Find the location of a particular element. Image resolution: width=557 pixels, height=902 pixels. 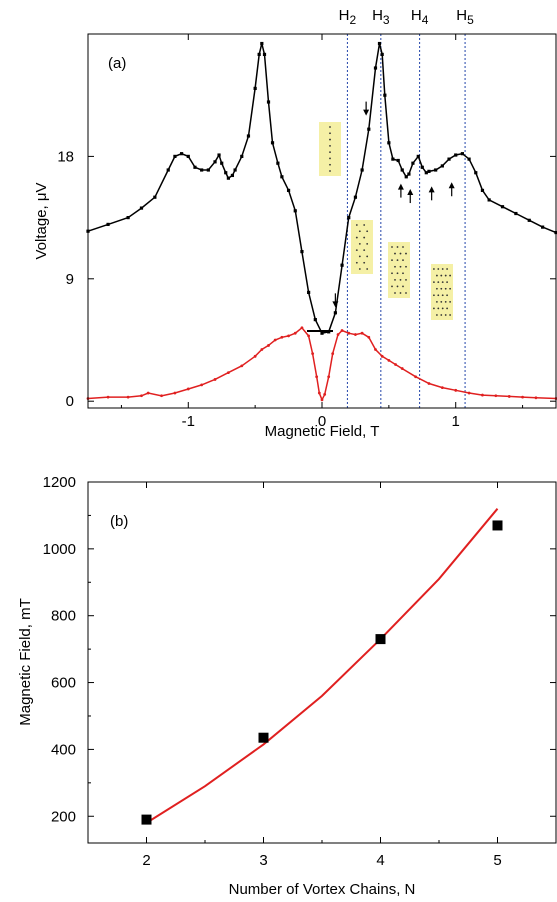

a-vline-label-h3: H3 is located at coordinates (381, 17).